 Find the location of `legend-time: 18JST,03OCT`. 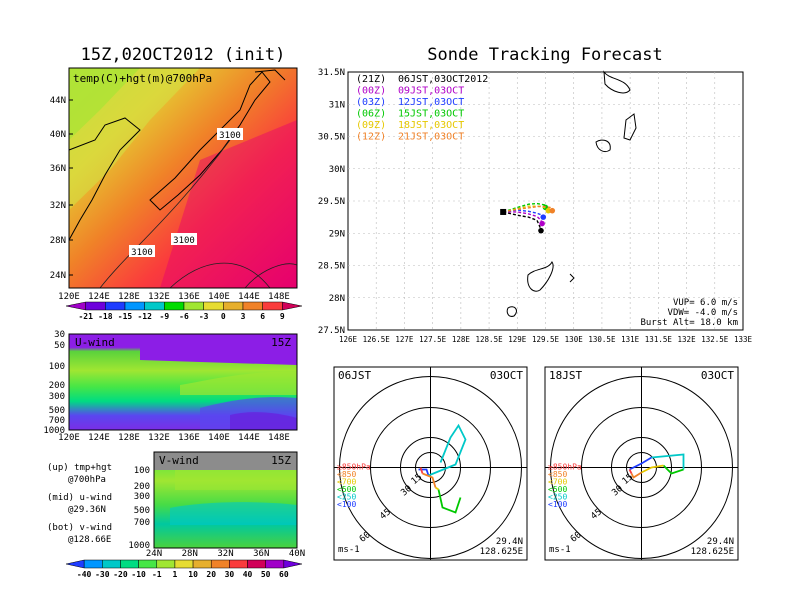

legend-time: 18JST,03OCT is located at coordinates (431, 125).